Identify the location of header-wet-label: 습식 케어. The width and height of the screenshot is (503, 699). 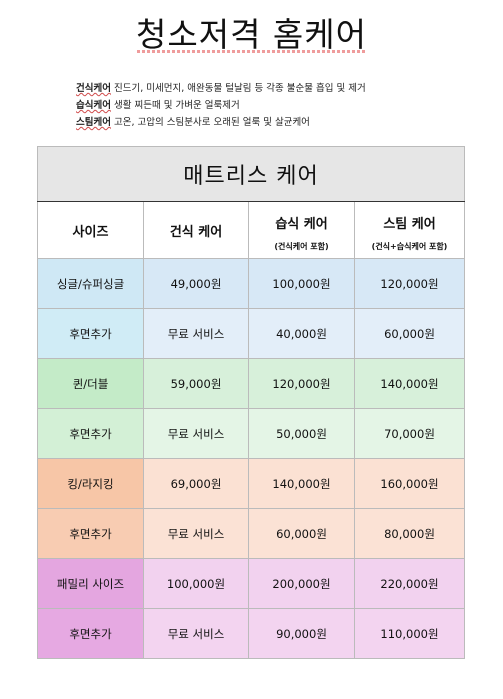
(301, 224).